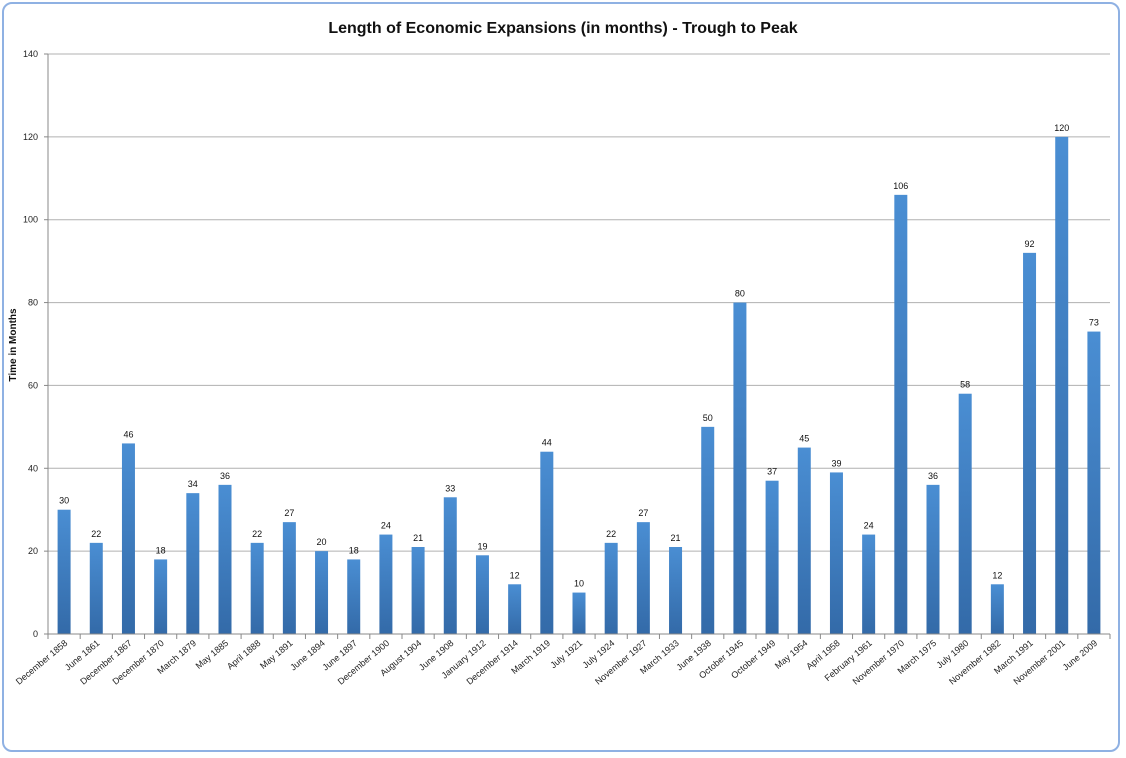  Describe the element at coordinates (450, 488) in the screenshot. I see `data-label: 33` at that location.